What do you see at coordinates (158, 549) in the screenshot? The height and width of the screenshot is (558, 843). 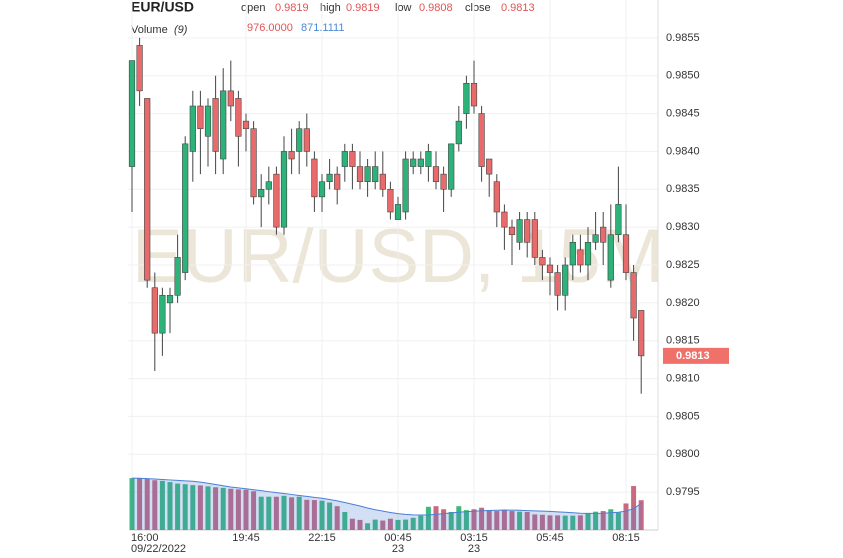 I see `x-date-label: 09/22/2022` at bounding box center [158, 549].